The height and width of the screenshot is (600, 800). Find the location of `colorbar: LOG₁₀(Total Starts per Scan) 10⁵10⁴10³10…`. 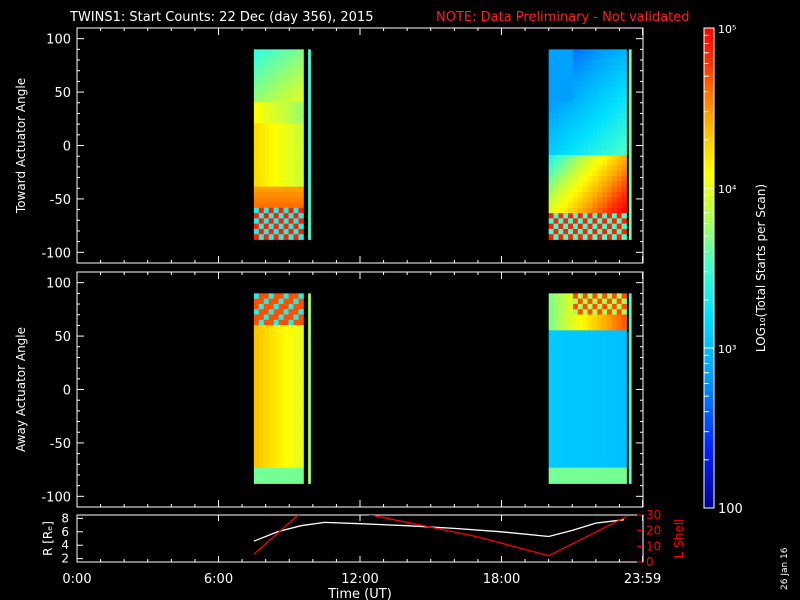

colorbar: LOG₁₀(Total Starts per Scan) 10⁵10⁴10³10… is located at coordinates (735, 270).